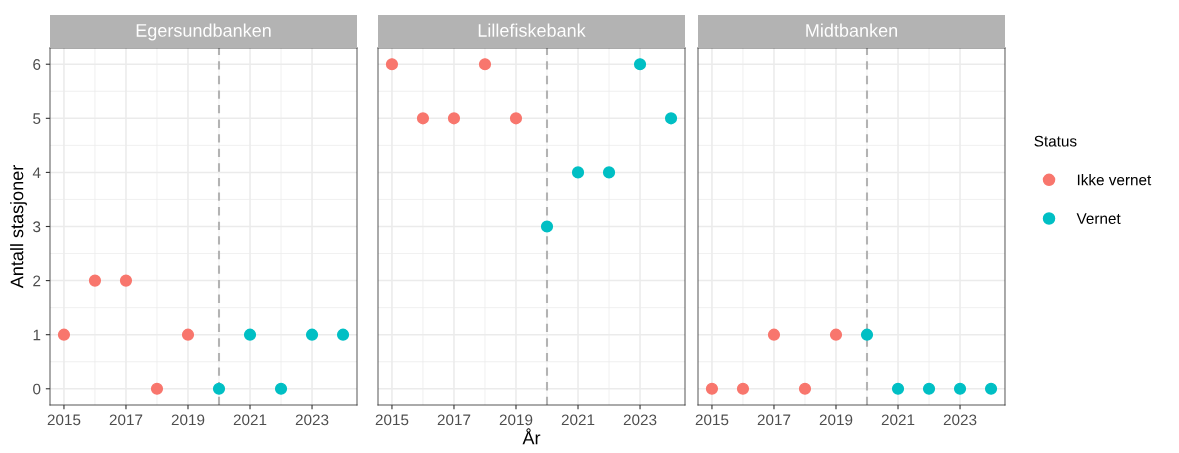 This screenshot has height=453, width=1179. I want to click on y-axis-title: Antall stasjoner, so click(18, 227).